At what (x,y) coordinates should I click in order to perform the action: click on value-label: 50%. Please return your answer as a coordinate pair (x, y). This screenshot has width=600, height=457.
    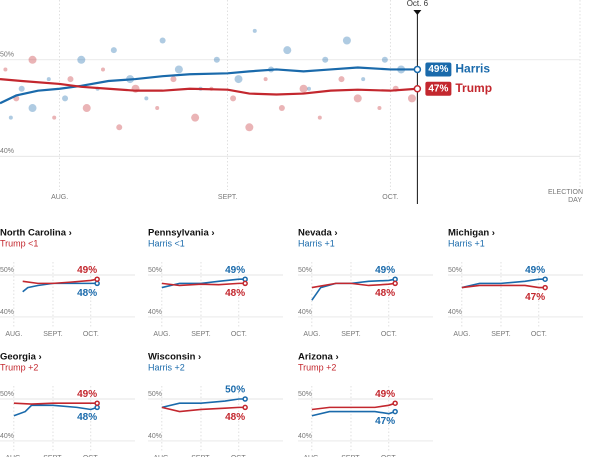
    Looking at the image, I should click on (235, 390).